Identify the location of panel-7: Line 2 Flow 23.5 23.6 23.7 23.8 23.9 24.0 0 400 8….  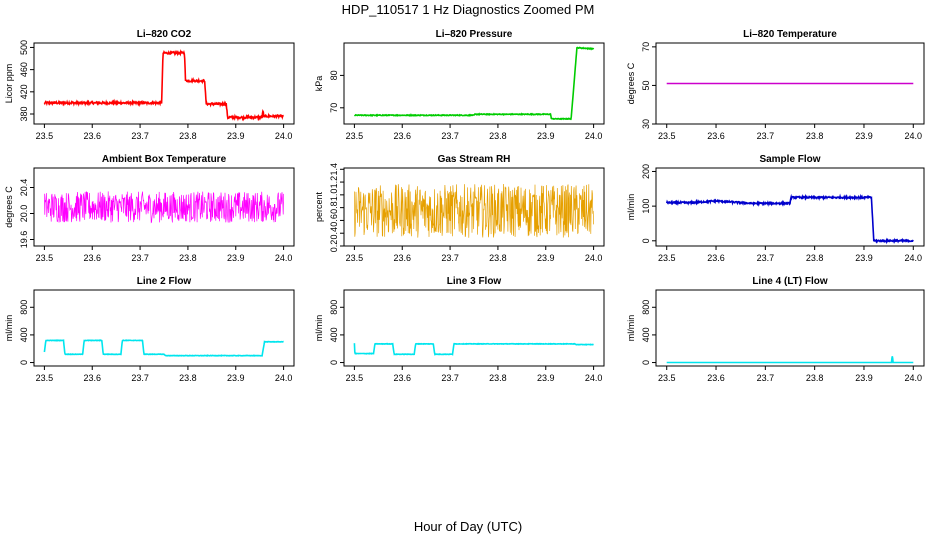
(149, 329).